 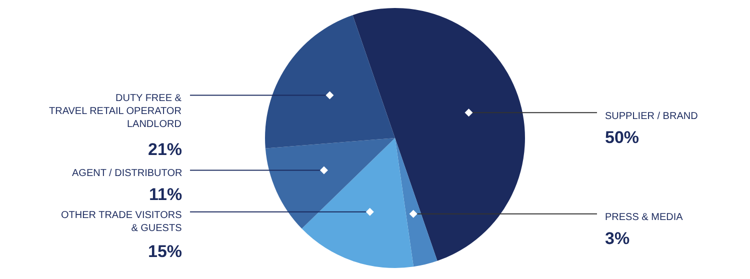 I want to click on slice-label: OTHER TRADE VISITORS & GUESTS, so click(x=121, y=222).